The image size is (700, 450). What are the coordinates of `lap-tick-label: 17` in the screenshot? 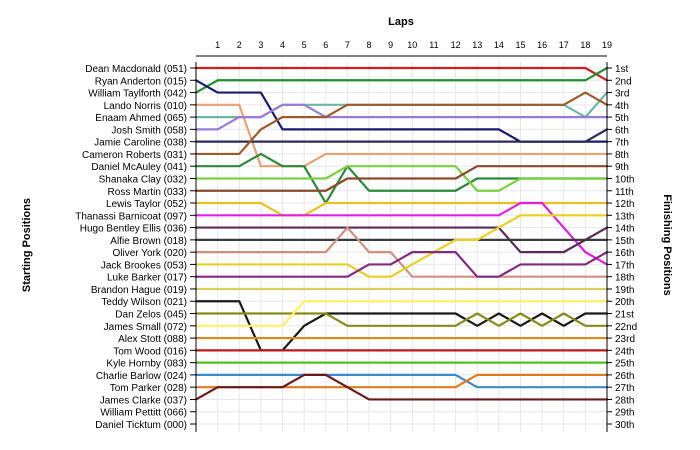 It's located at (564, 45).